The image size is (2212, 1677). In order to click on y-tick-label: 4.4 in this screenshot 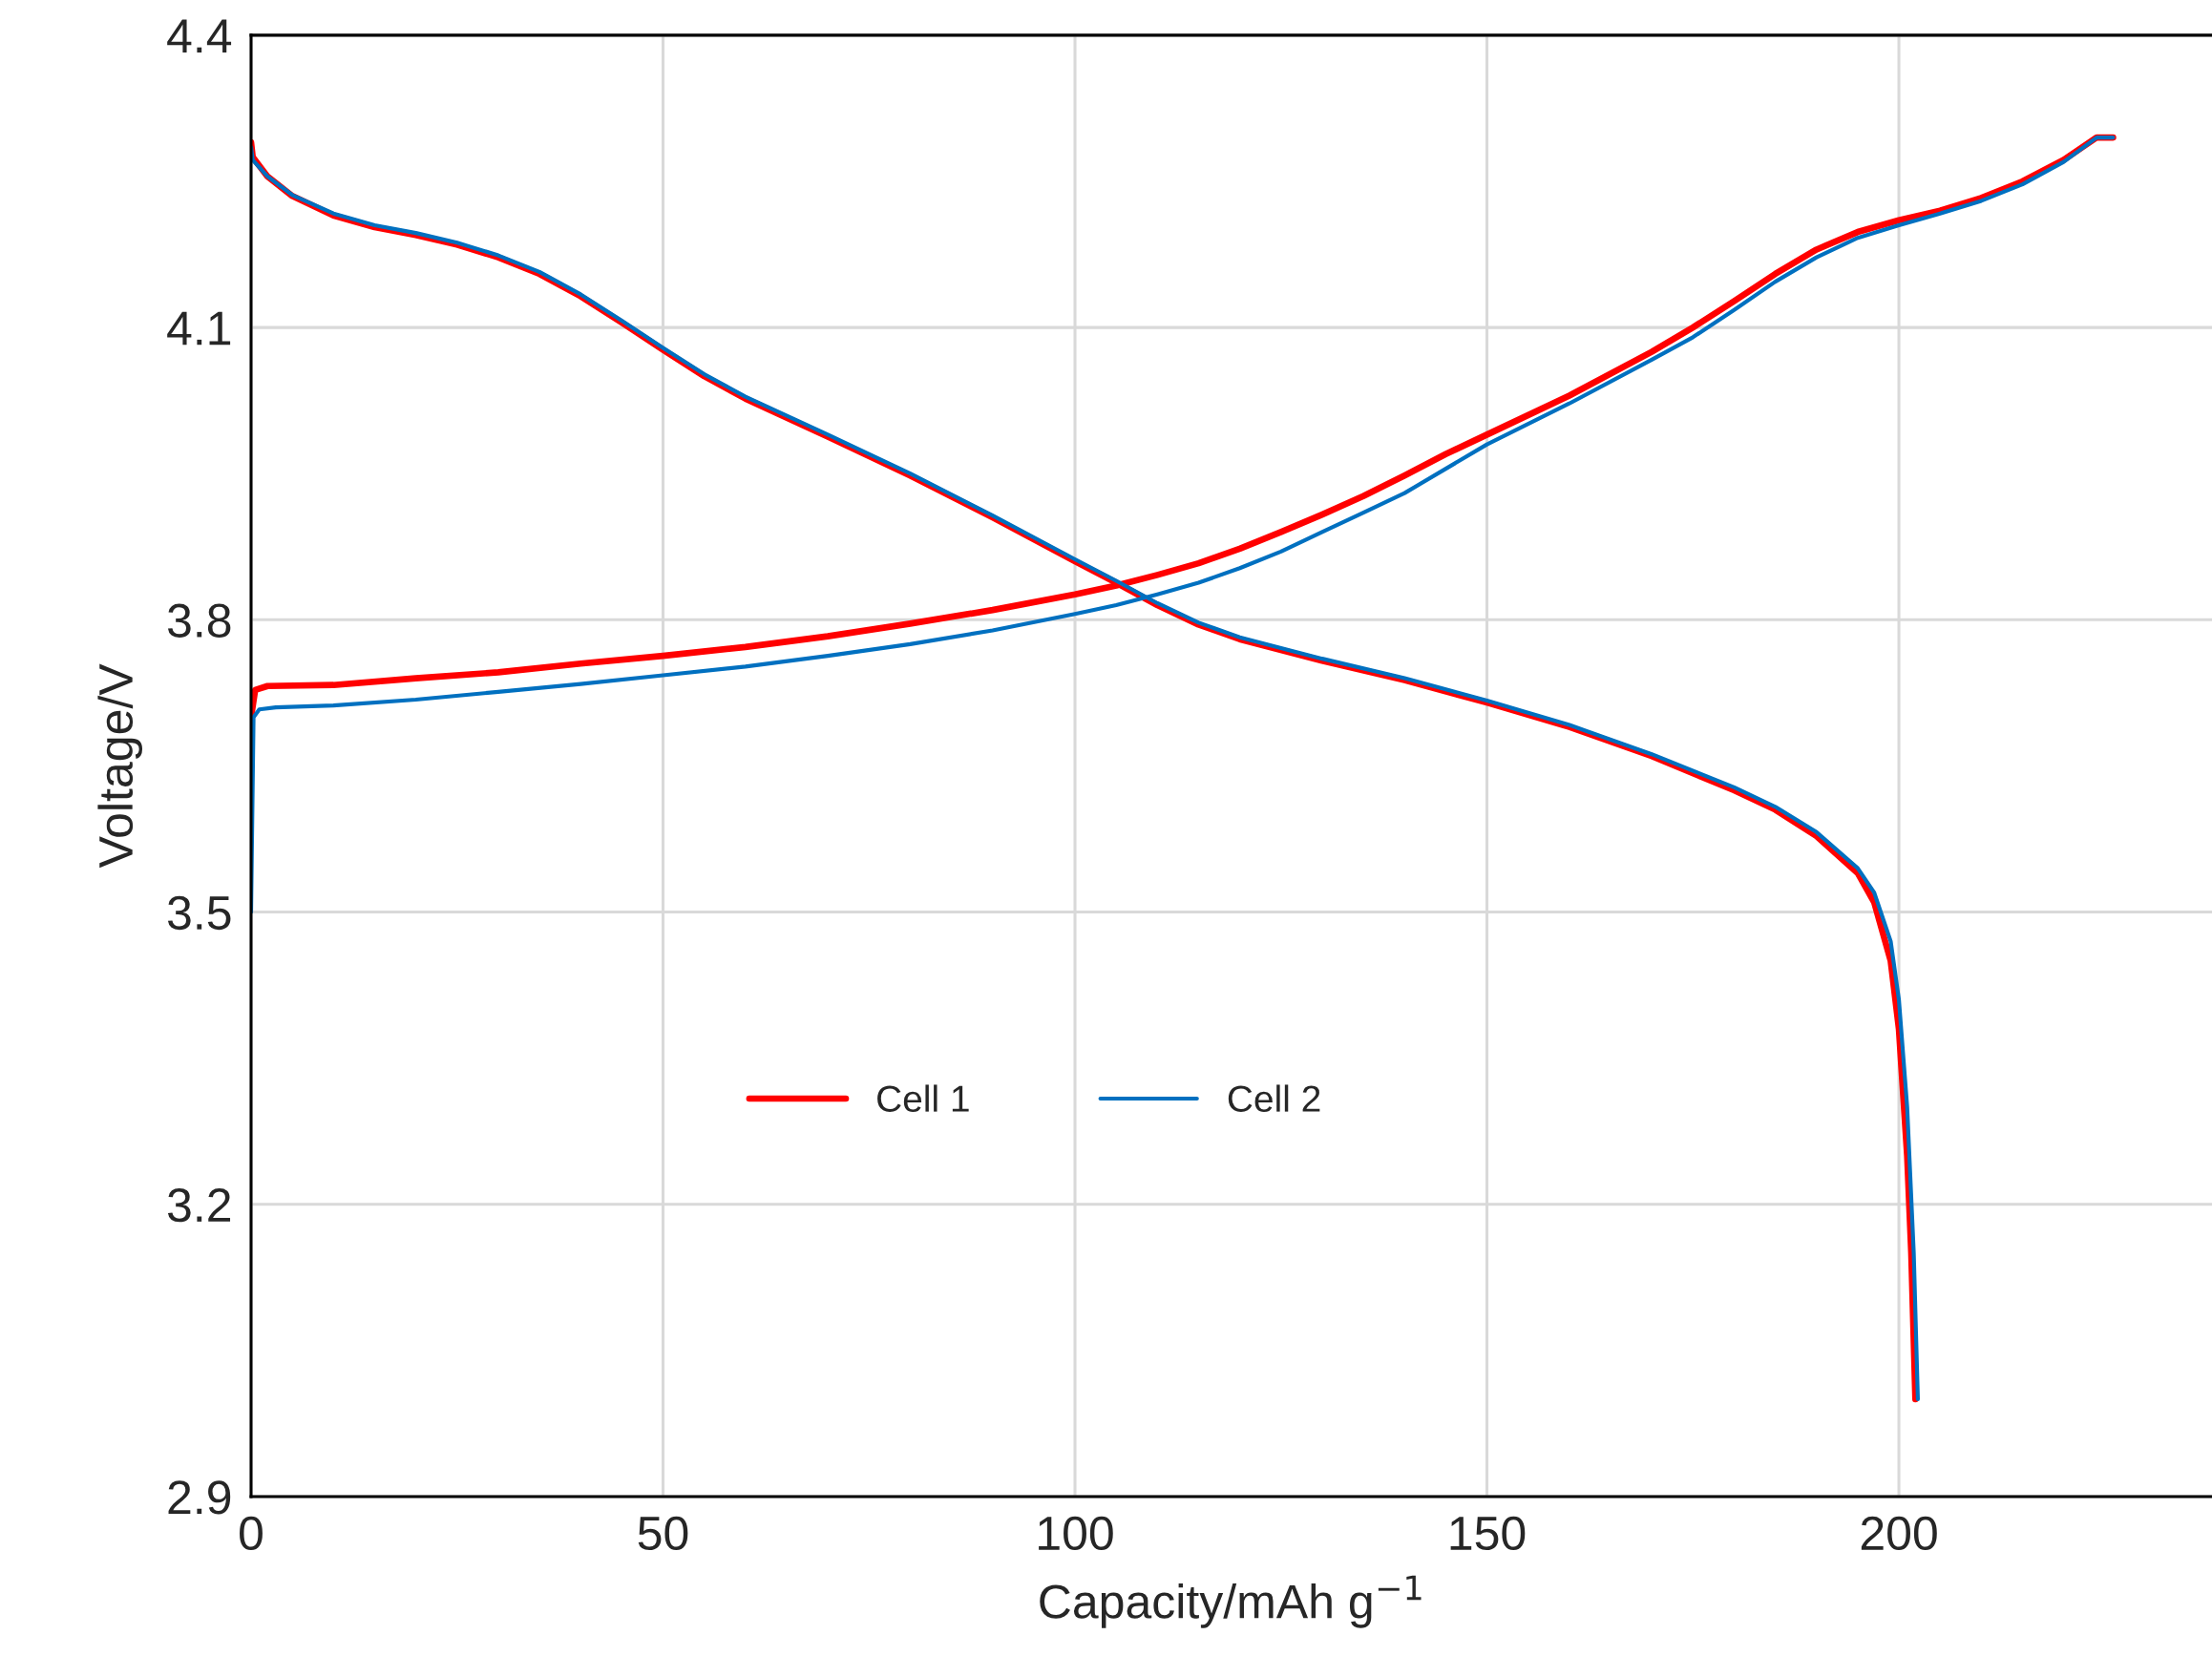, I will do `click(199, 36)`.